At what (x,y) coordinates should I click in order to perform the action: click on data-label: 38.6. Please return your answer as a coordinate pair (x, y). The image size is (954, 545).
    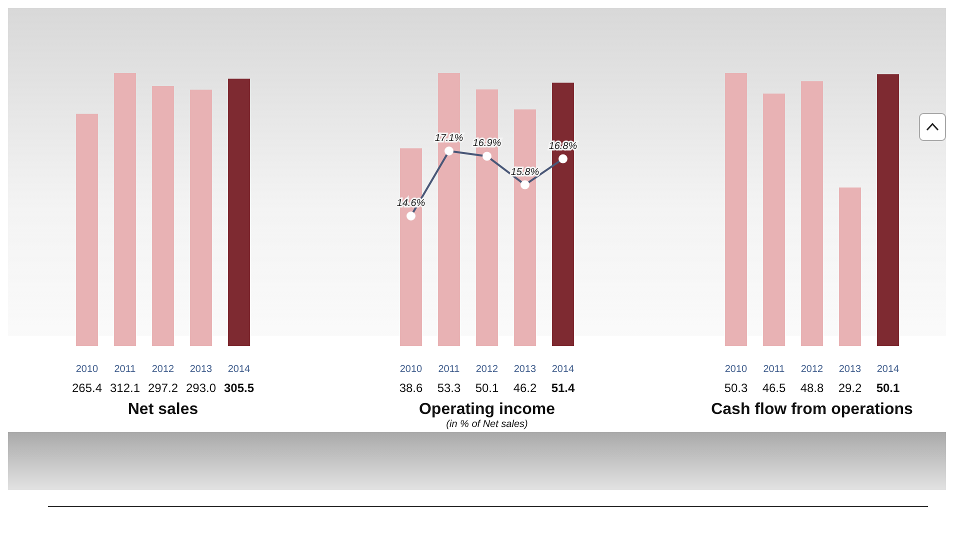
    Looking at the image, I should click on (411, 388).